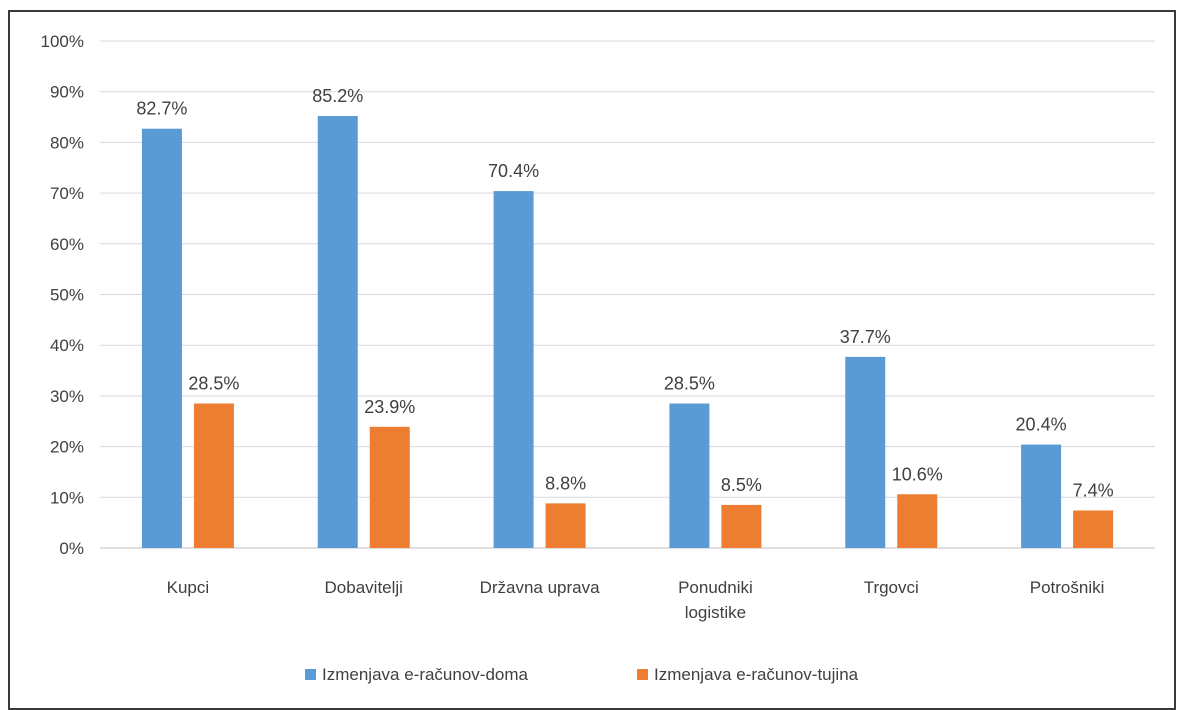 The width and height of the screenshot is (1186, 710). I want to click on data-label: 20.4%, so click(1041, 425).